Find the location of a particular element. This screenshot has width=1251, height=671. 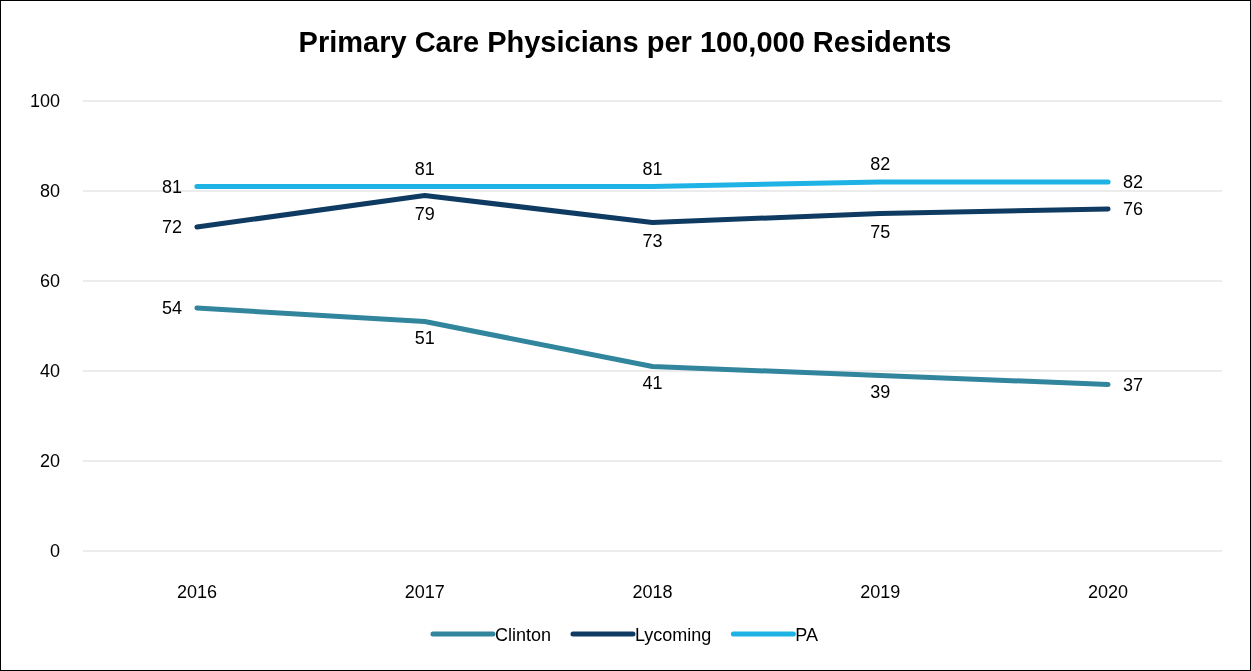

data-label: 51 is located at coordinates (424, 337).